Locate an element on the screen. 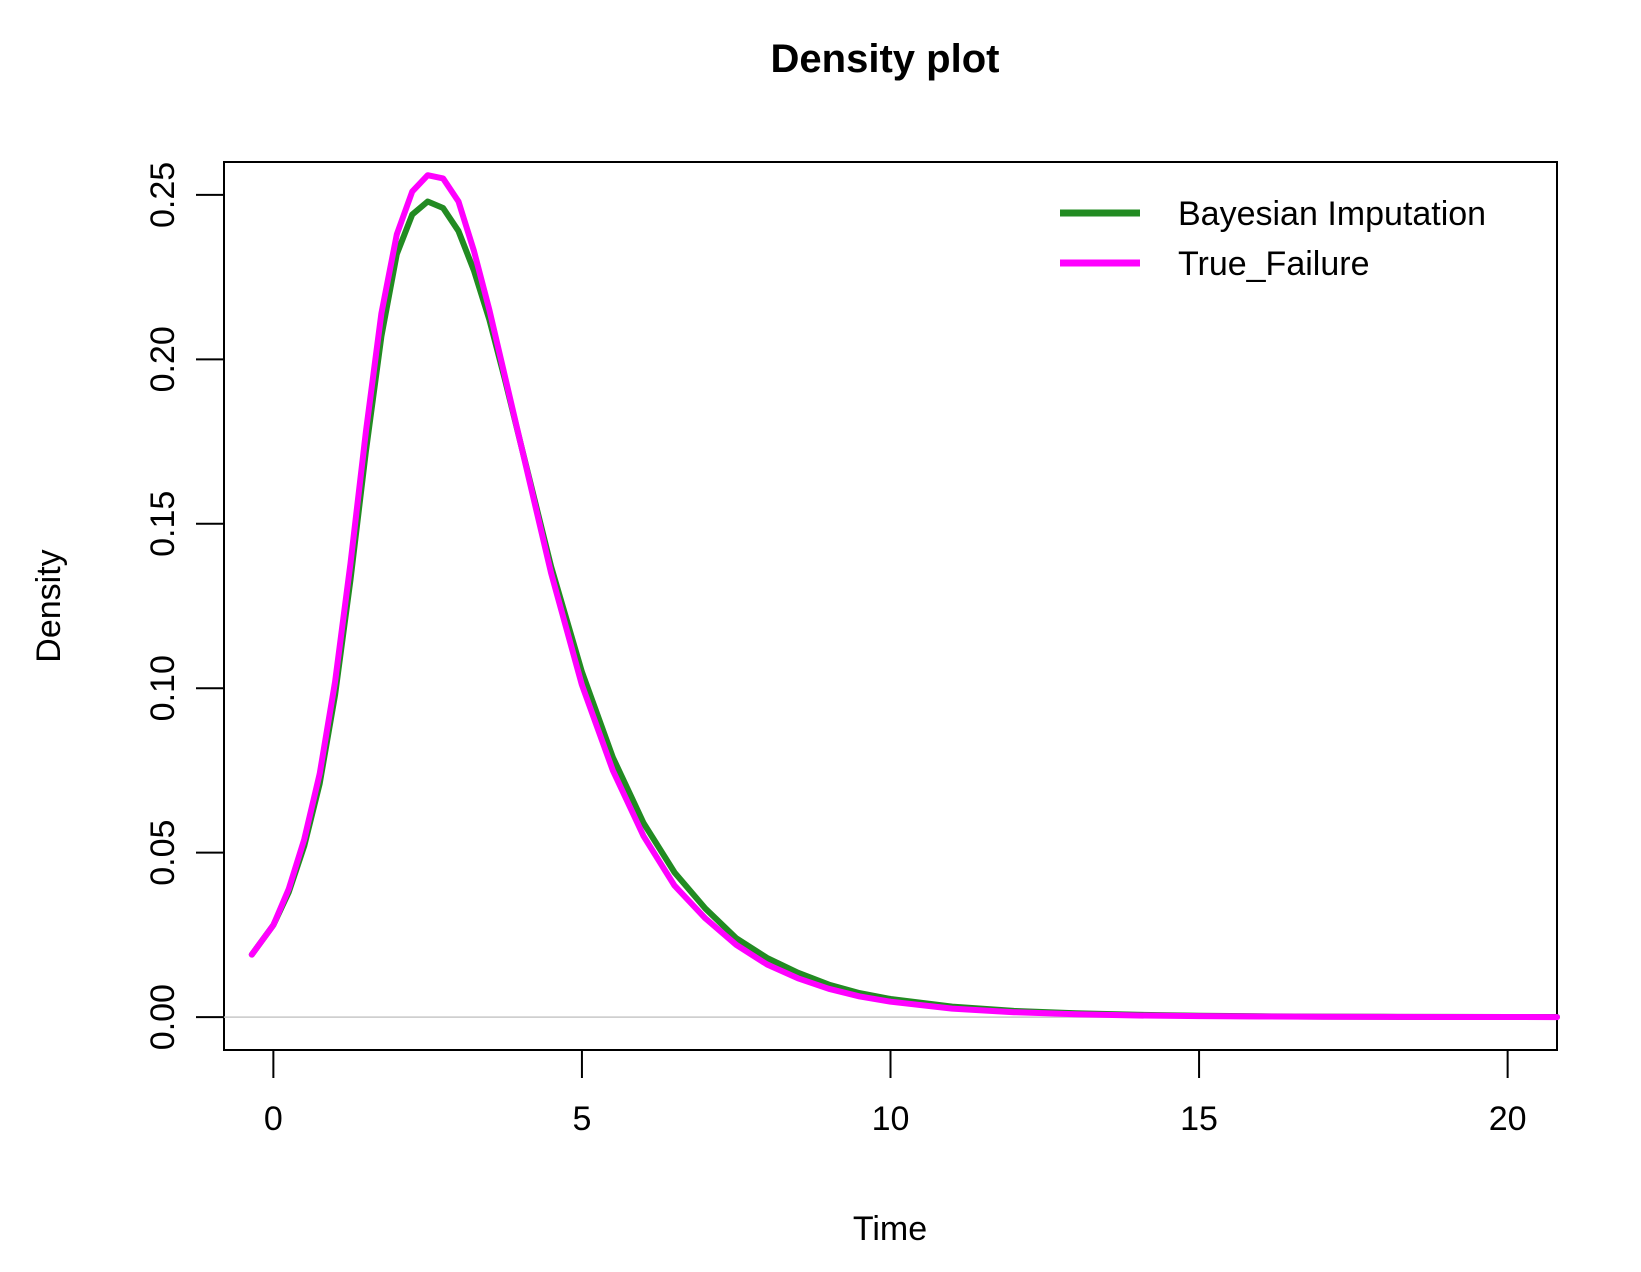 This screenshot has width=1641, height=1272. x-tick-label: 15 is located at coordinates (1199, 1119).